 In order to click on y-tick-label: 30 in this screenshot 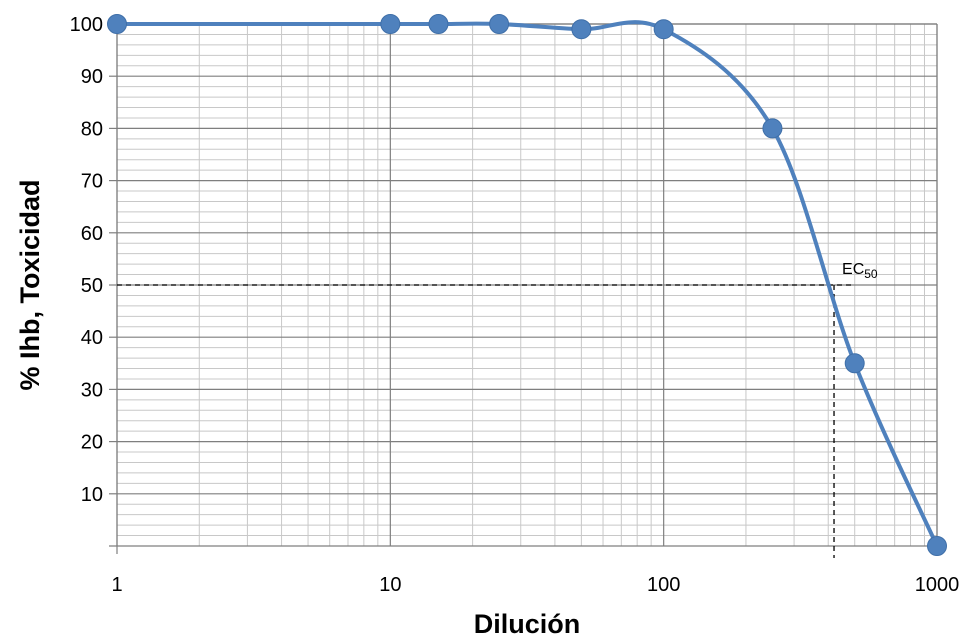, I will do `click(92, 390)`.